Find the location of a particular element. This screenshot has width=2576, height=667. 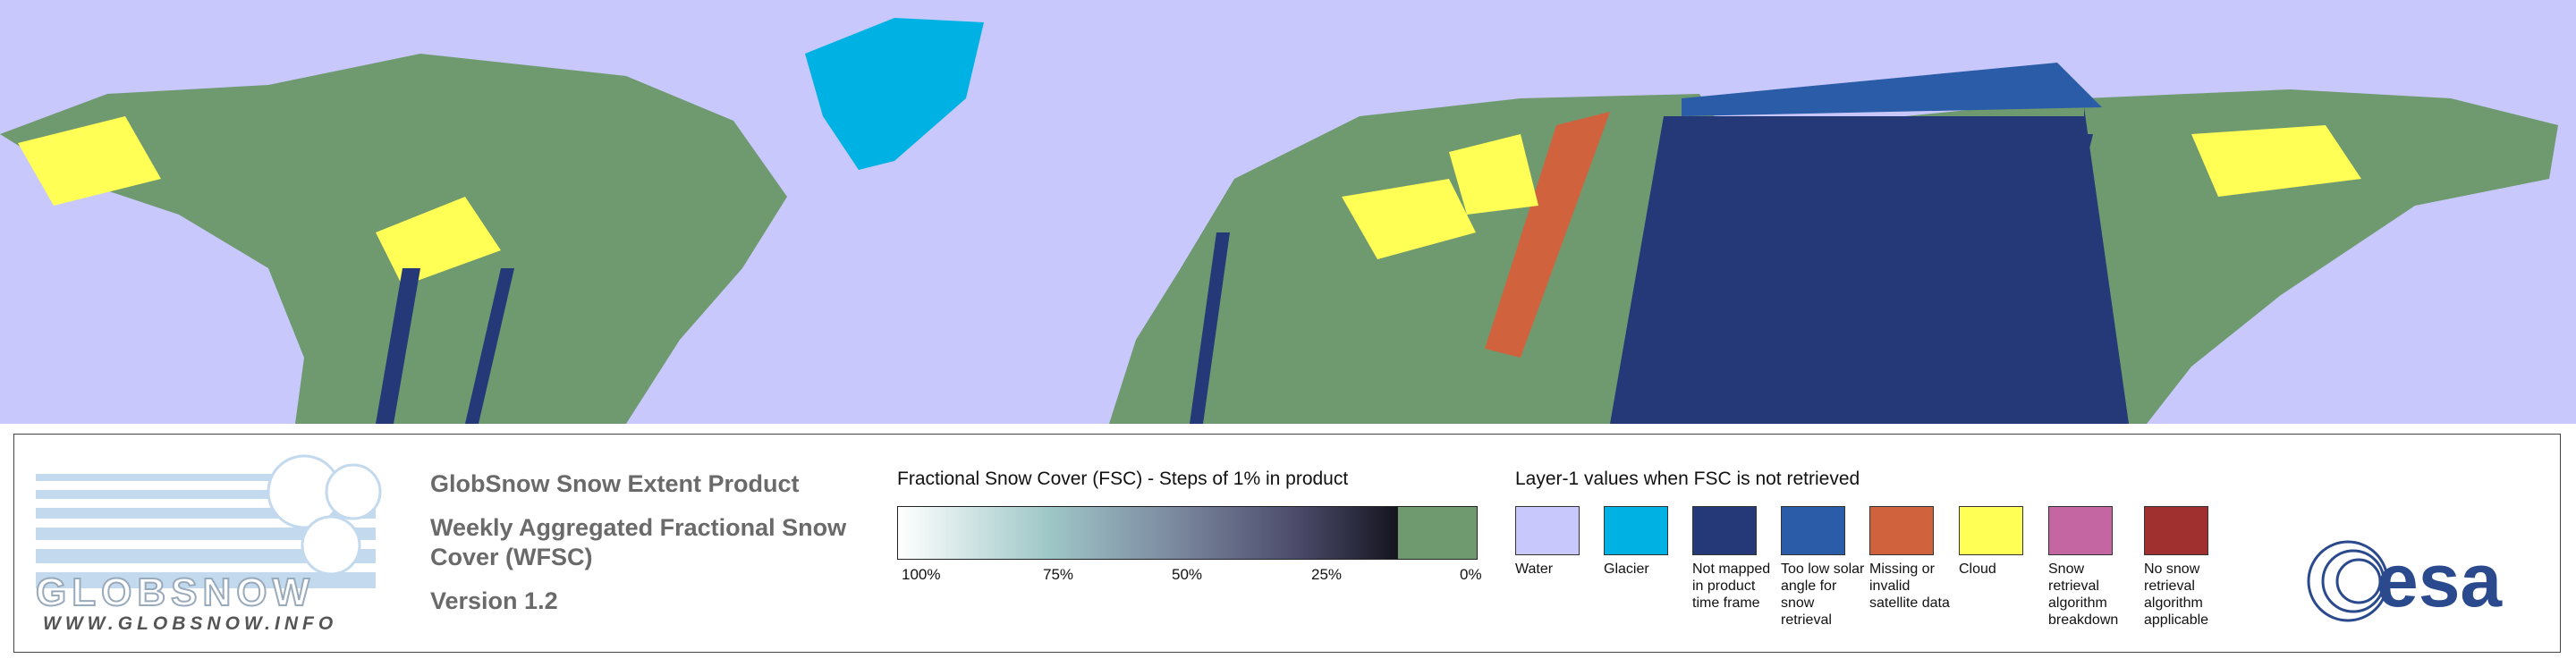

layer1-title: Layer-1 values when FSC is not retrieved is located at coordinates (1687, 479).